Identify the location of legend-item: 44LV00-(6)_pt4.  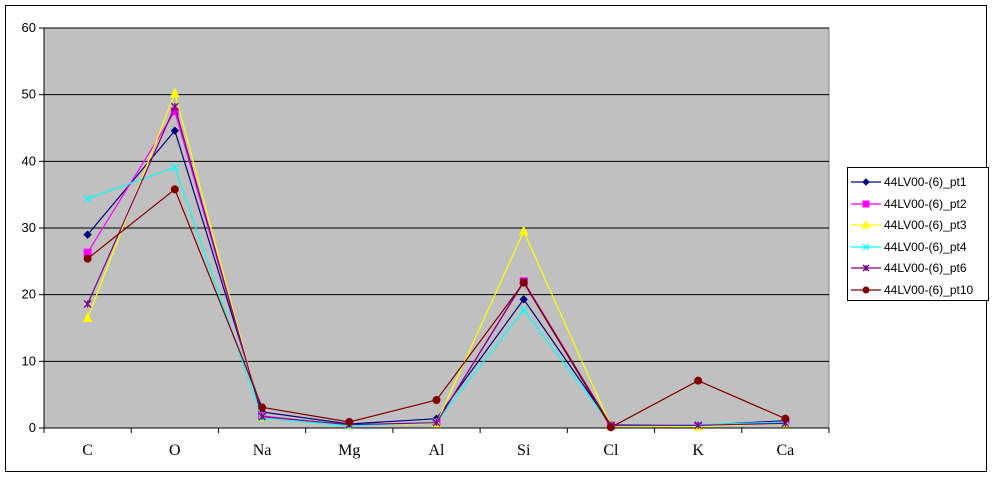
(918, 247).